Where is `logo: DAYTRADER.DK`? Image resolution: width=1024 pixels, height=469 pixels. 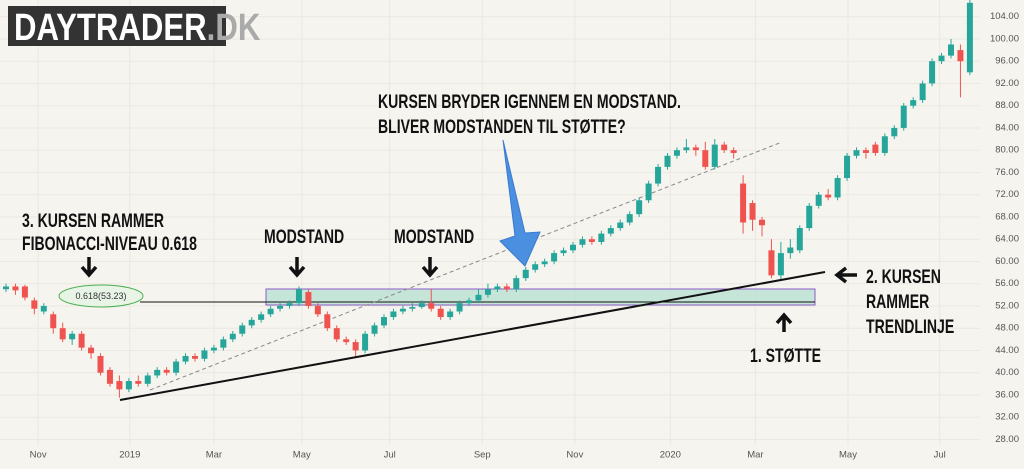
logo: DAYTRADER.DK is located at coordinates (137, 28).